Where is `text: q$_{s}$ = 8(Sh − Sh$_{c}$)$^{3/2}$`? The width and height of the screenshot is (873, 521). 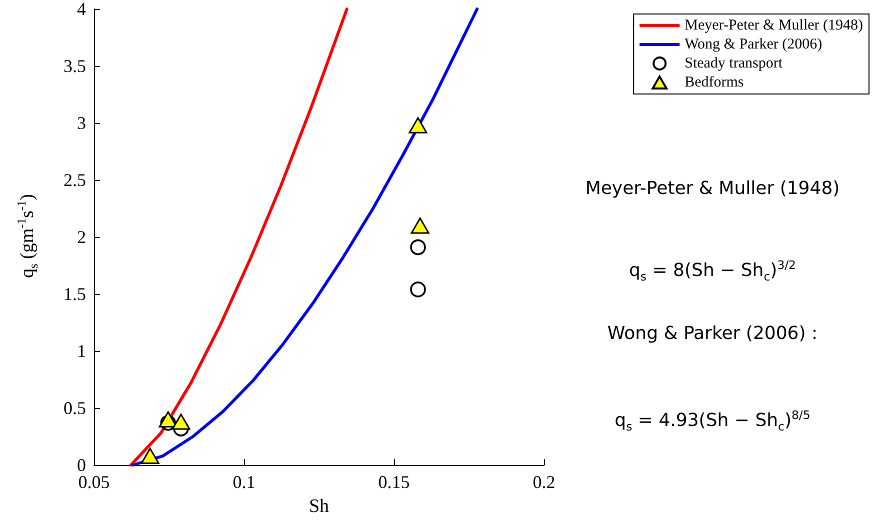
text: q$_{s}$ = 8(Sh − Sh$_{c}$)$^{3/2}$ is located at coordinates (712, 271).